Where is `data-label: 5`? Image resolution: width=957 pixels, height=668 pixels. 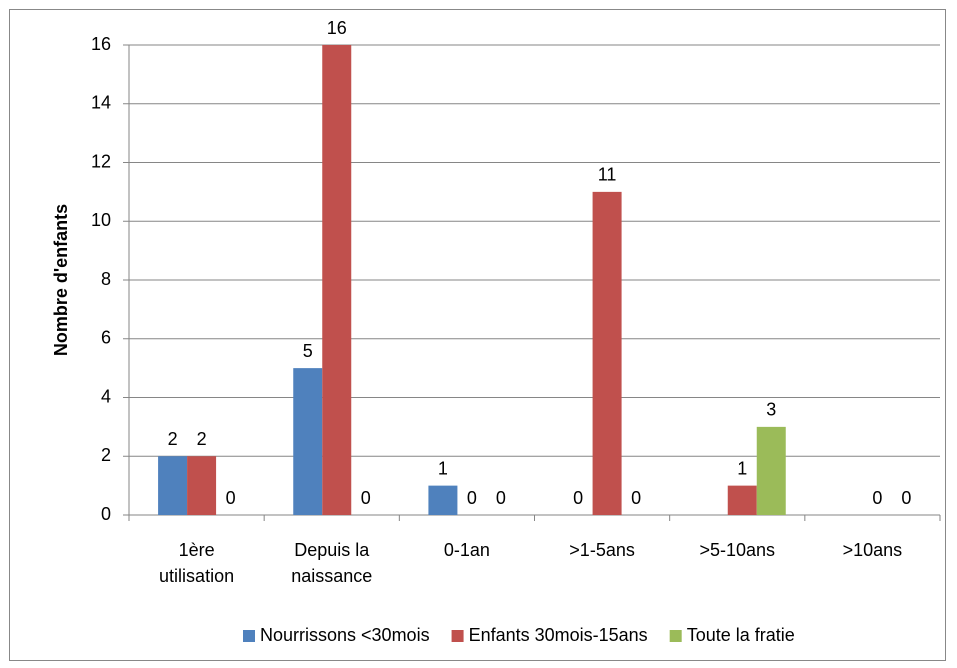
data-label: 5 is located at coordinates (308, 351).